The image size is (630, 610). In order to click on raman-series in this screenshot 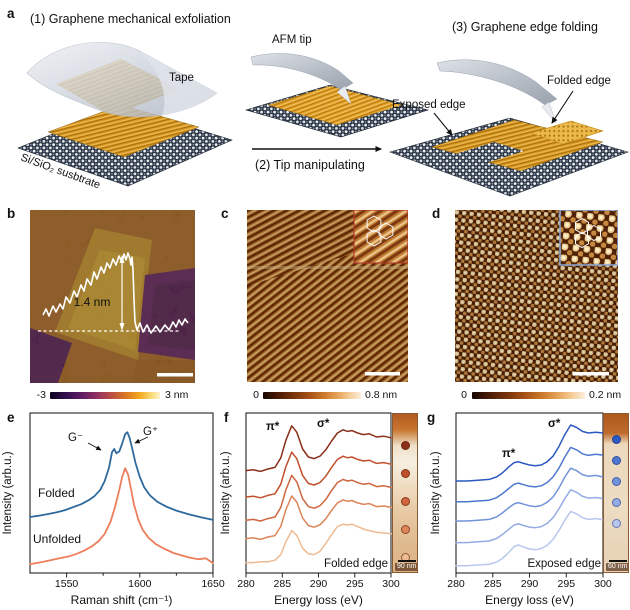, I will do `click(121, 498)`.